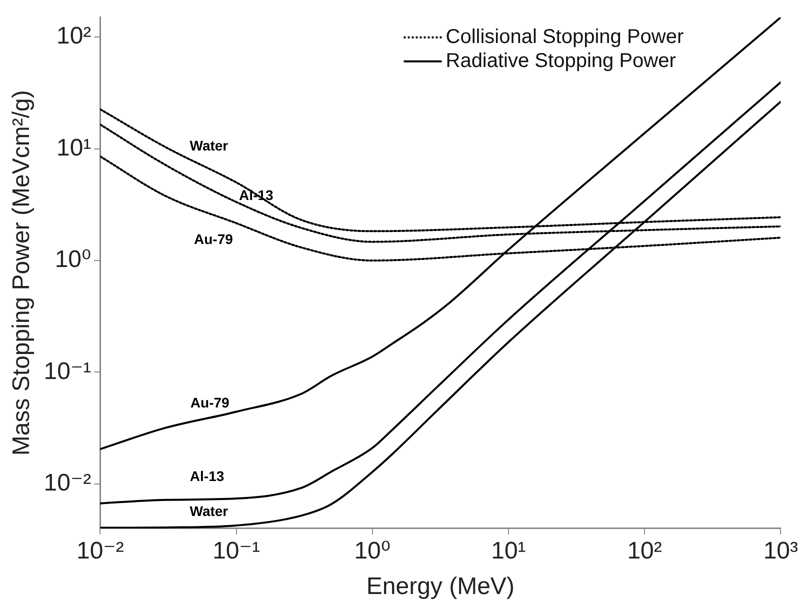 This screenshot has height=610, width=801. Describe the element at coordinates (74, 148) in the screenshot. I see `y-tick-label: 10¹` at that location.